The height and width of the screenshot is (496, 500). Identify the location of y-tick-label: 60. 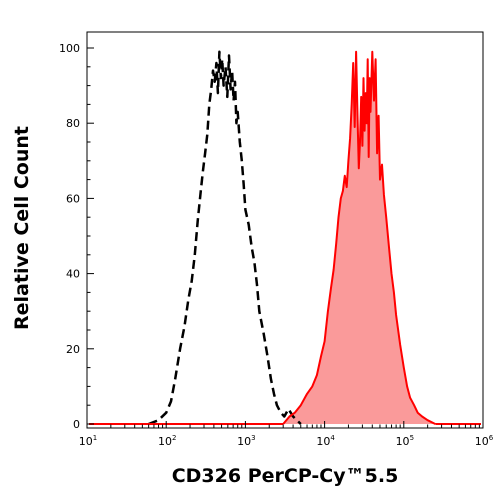
(73, 198).